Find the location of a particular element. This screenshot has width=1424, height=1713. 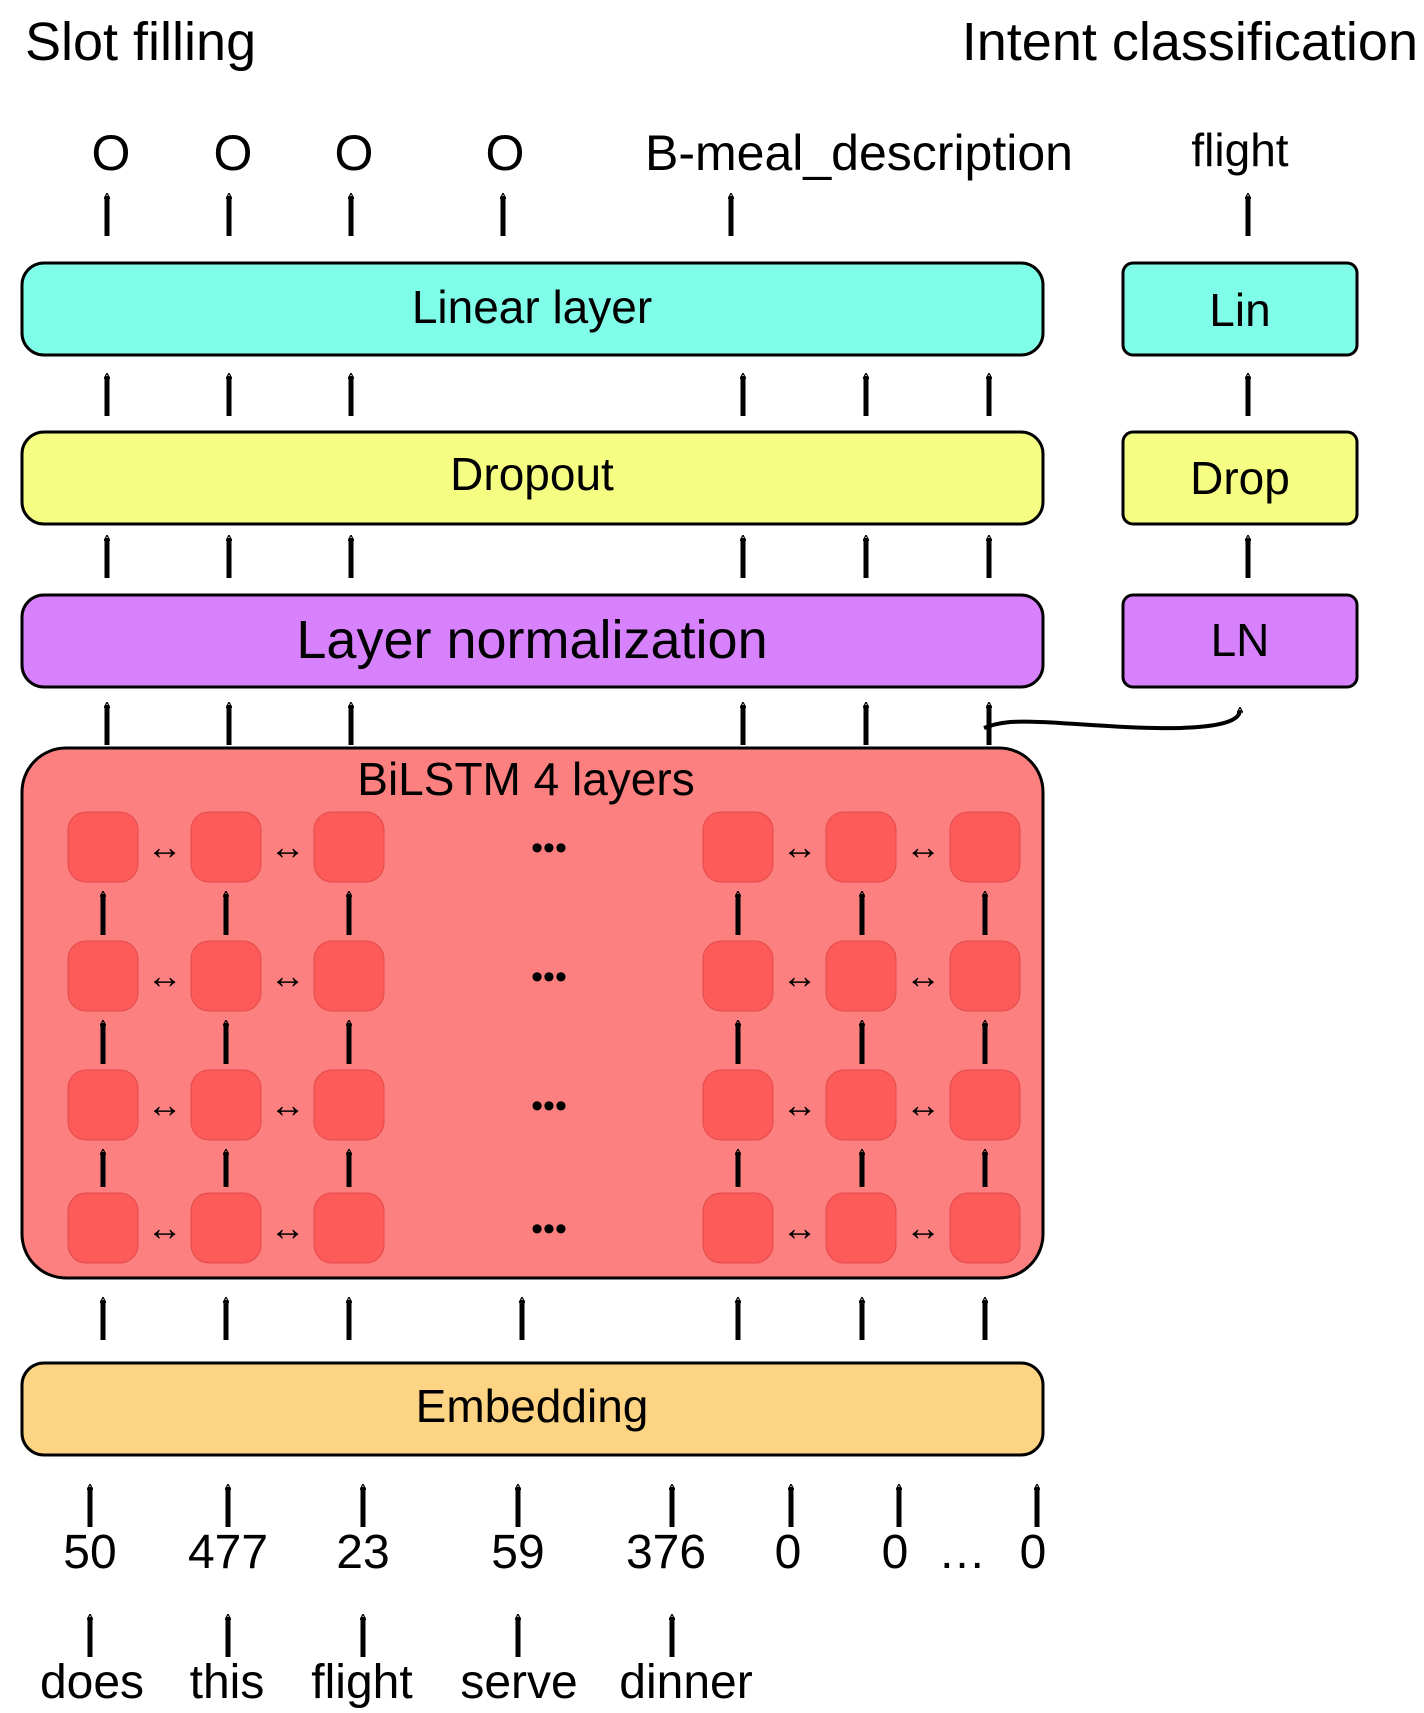

input-word: this is located at coordinates (227, 1682).